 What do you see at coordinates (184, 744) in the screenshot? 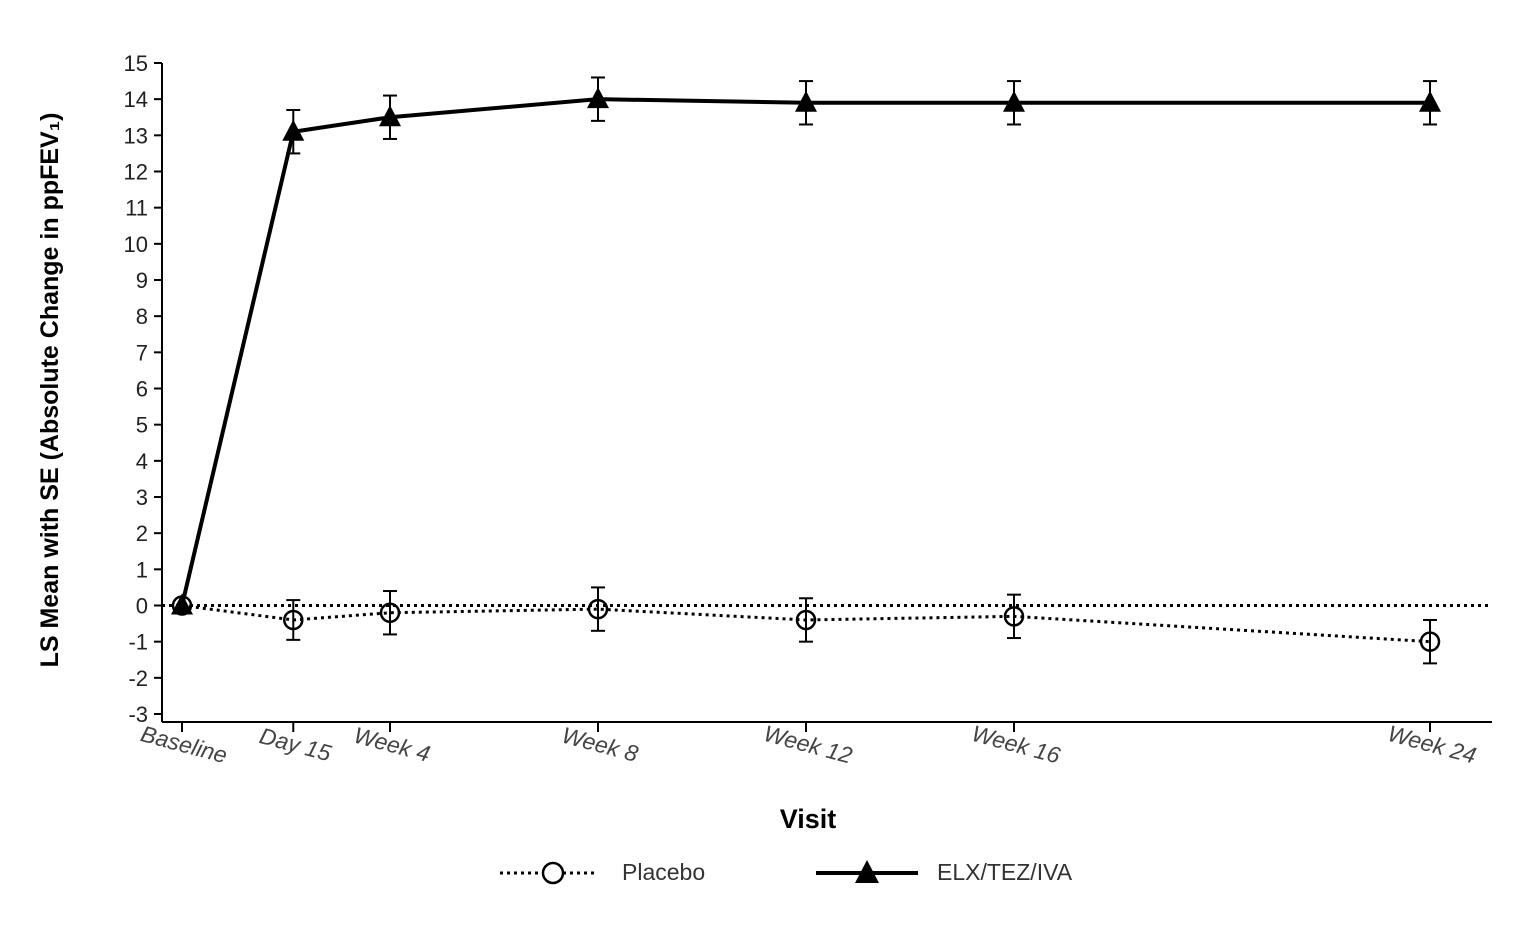
I see `x-tick-label: Baseline` at bounding box center [184, 744].